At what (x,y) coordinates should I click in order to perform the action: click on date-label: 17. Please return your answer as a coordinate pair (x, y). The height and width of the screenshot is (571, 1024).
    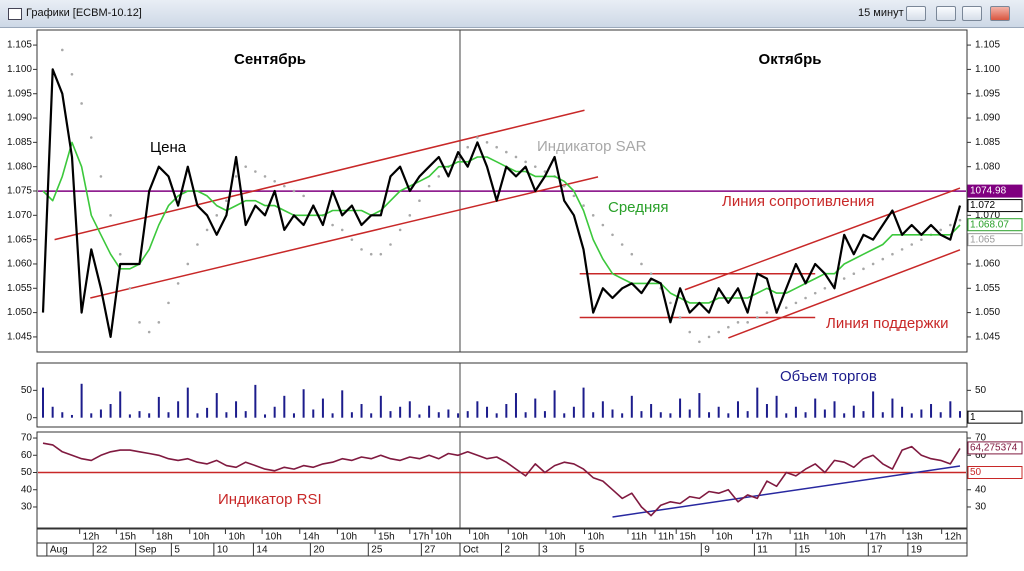
    Looking at the image, I should click on (877, 550).